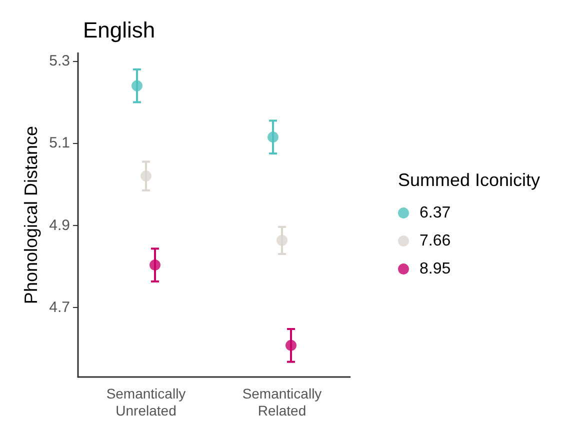 The image size is (565, 430). Describe the element at coordinates (59, 225) in the screenshot. I see `y-tick-label: 4.9` at that location.